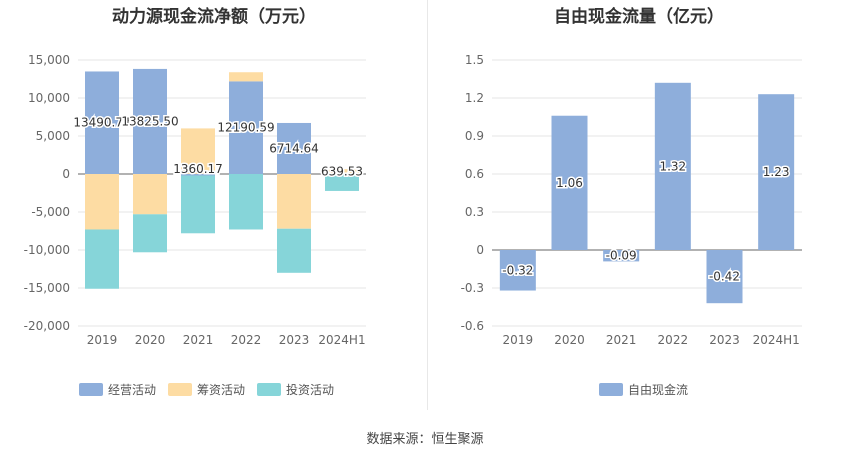 The image size is (850, 459). What do you see at coordinates (474, 174) in the screenshot?
I see `right-ytick-label: 0.6` at bounding box center [474, 174].